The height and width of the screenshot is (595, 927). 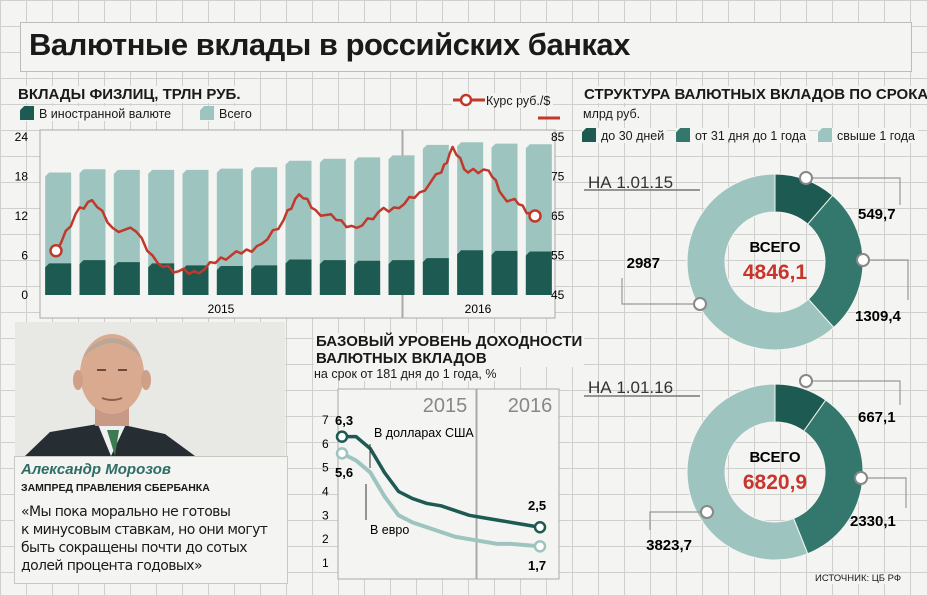 I want to click on person-position: ЗАМПРЕД ПРАВЛЕНИЯ СБЕРБАНКА, so click(x=115, y=488).